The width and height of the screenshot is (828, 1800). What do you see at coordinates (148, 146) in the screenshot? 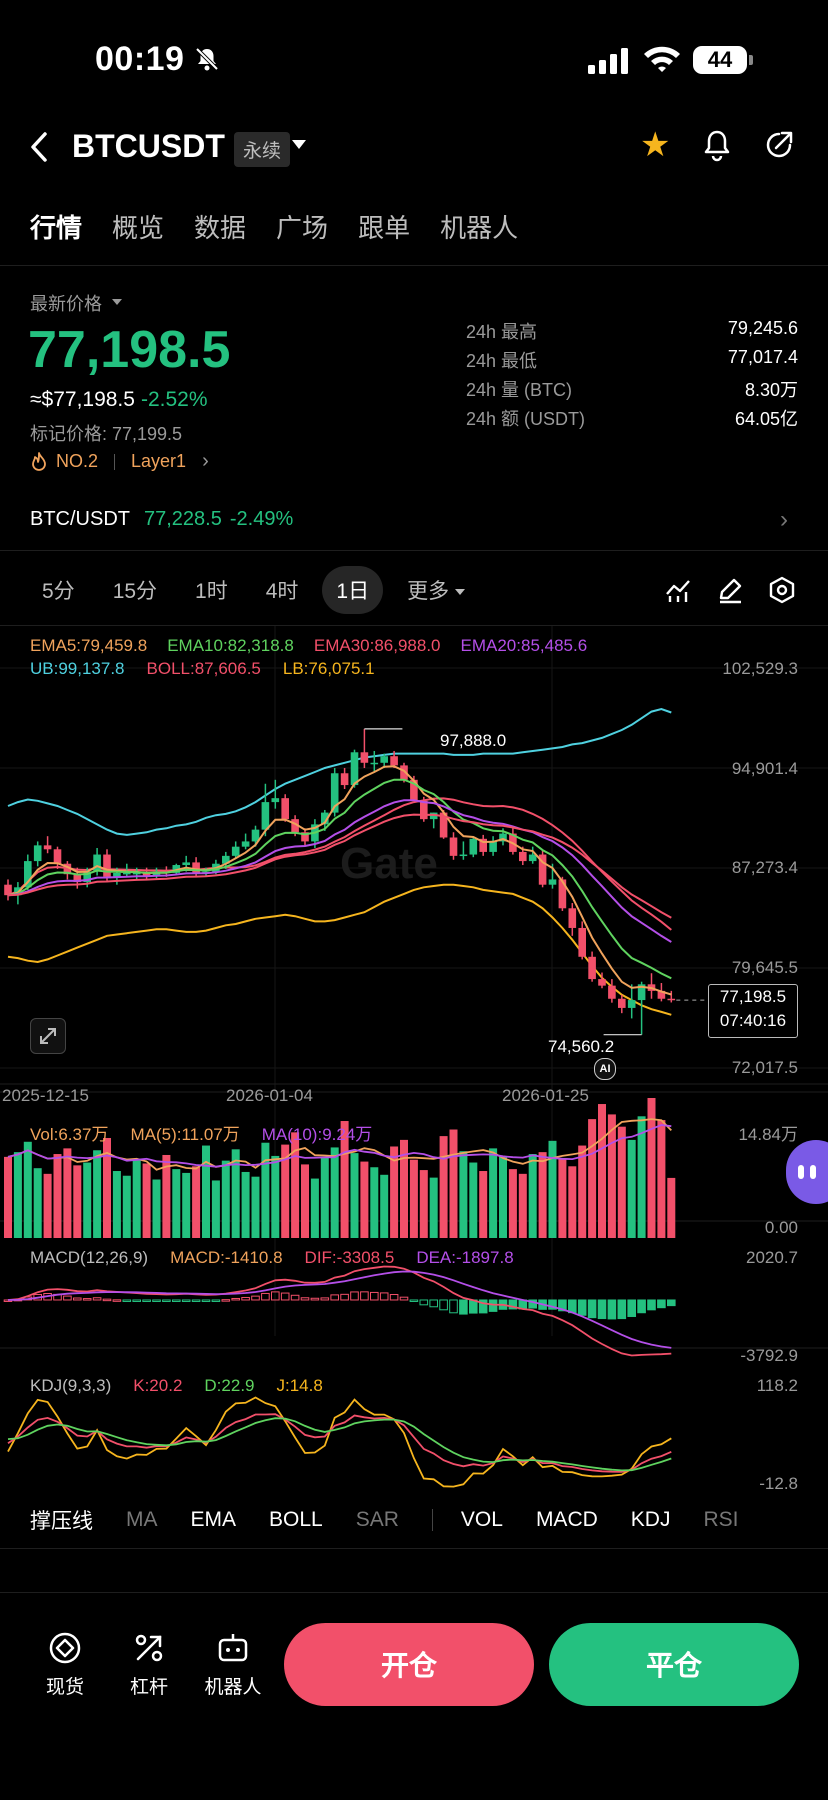
I see `symbol-title: BTCUSDT` at bounding box center [148, 146].